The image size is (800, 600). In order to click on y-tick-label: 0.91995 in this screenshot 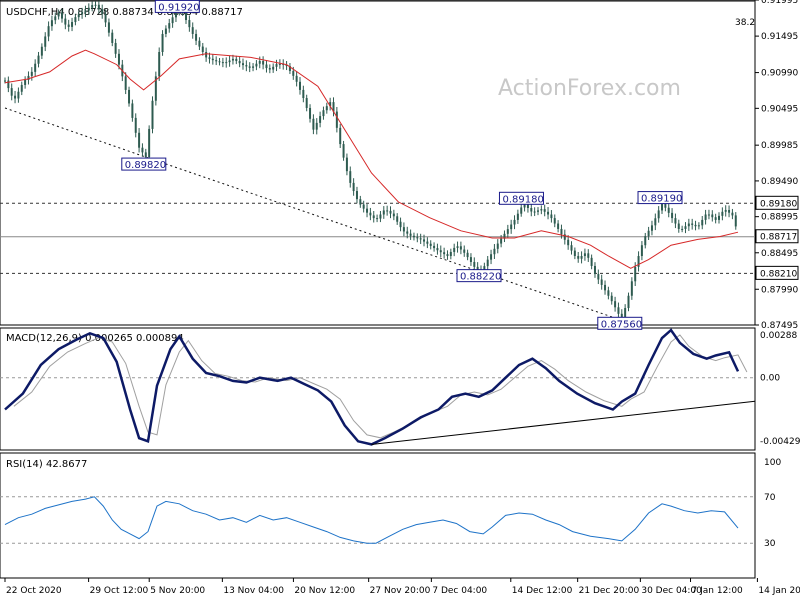, I will do `click(779, 3)`.